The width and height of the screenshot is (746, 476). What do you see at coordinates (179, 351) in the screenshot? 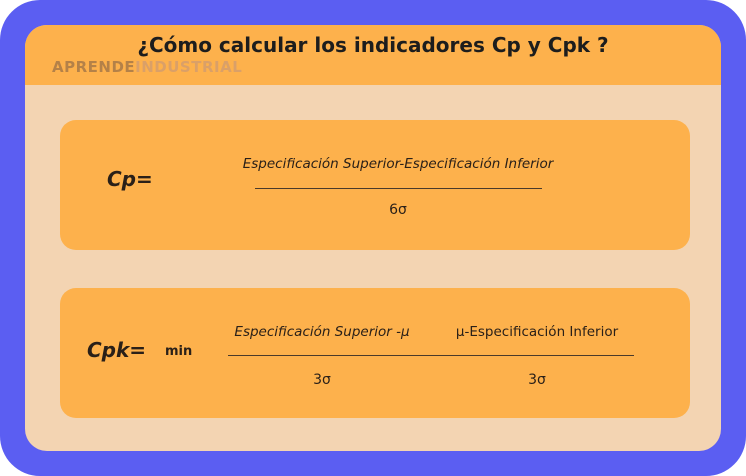
I see `min-label: min` at bounding box center [179, 351].